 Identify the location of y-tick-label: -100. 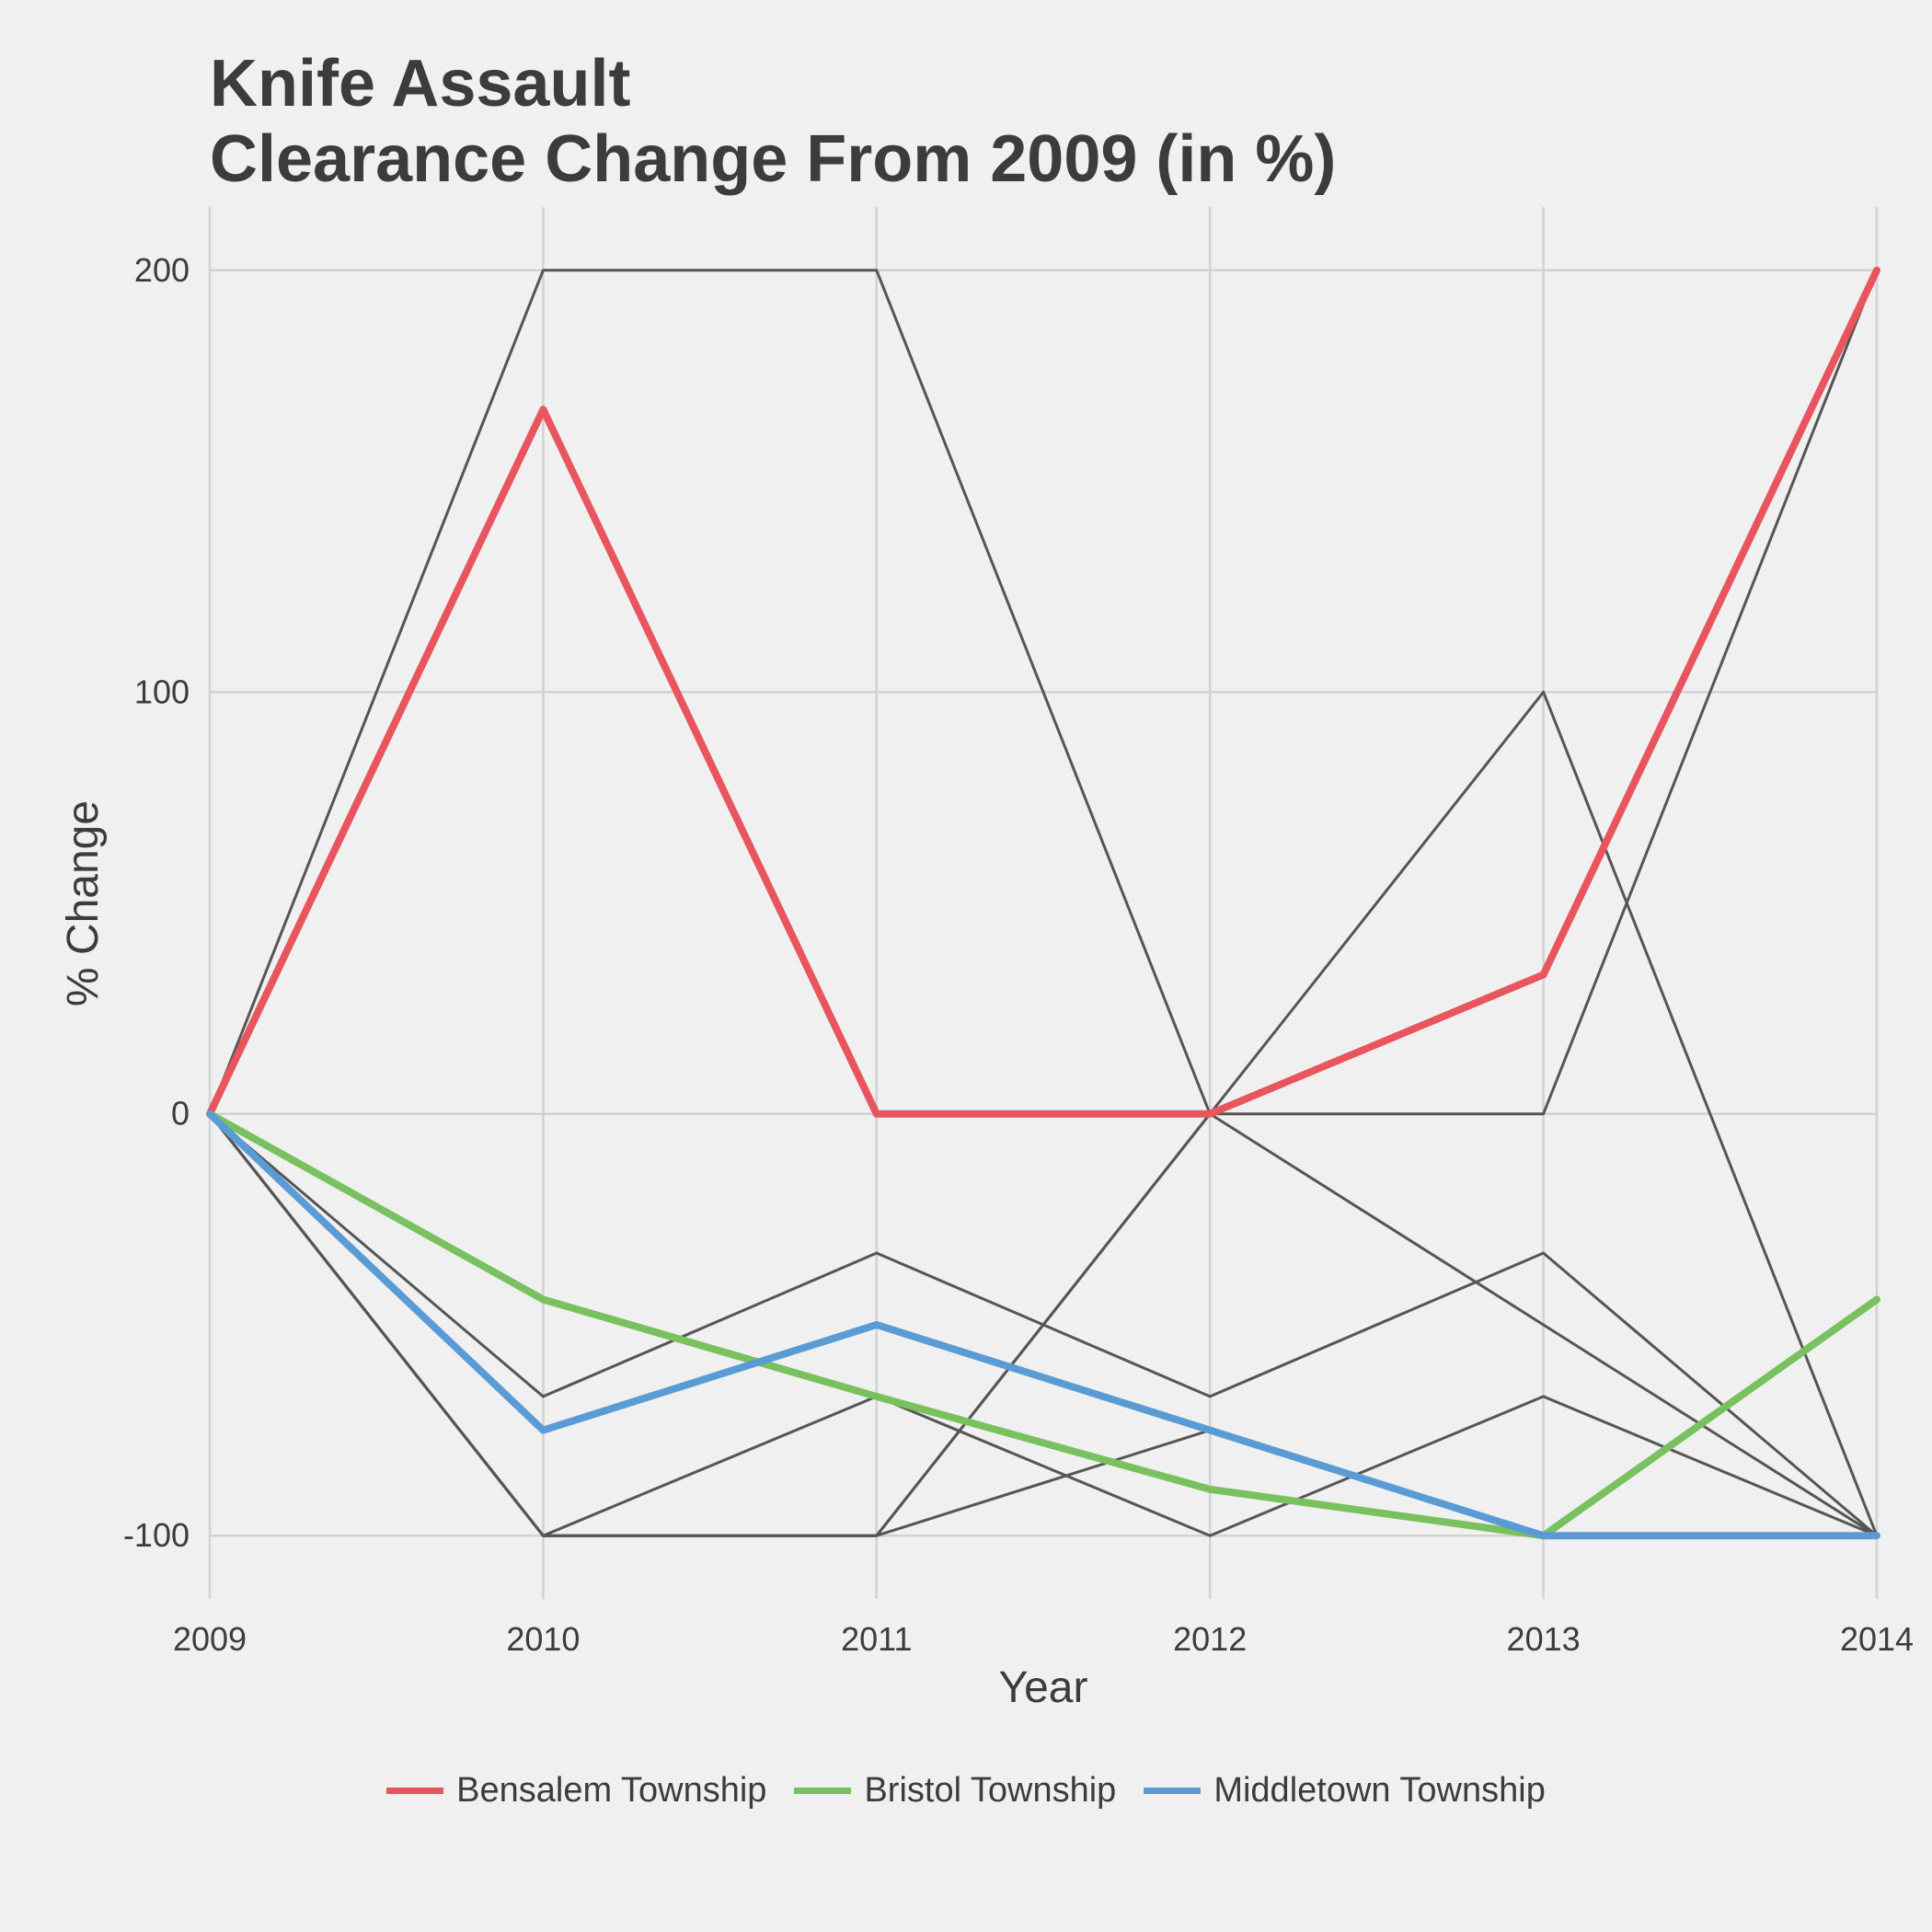
(156, 1535).